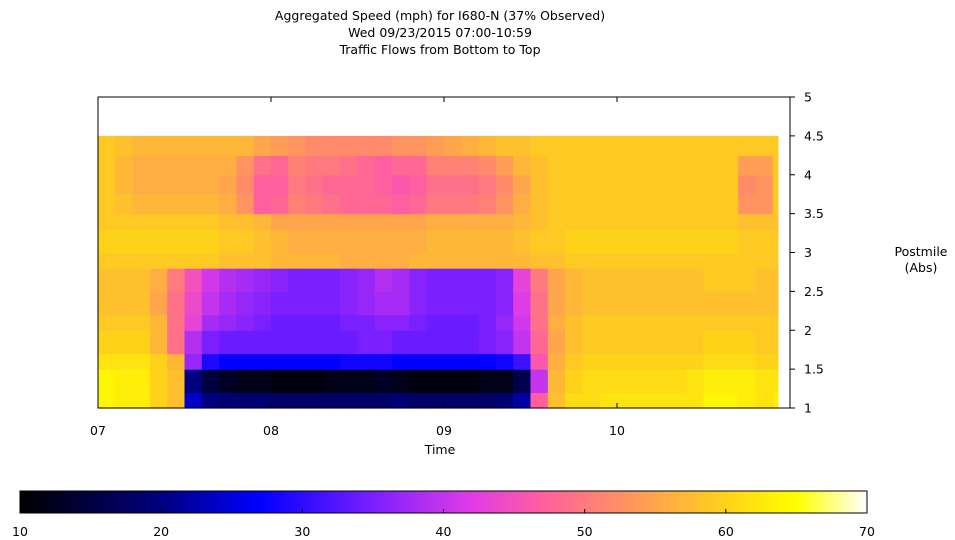  I want to click on colorbar-tick-label: 30, so click(302, 531).